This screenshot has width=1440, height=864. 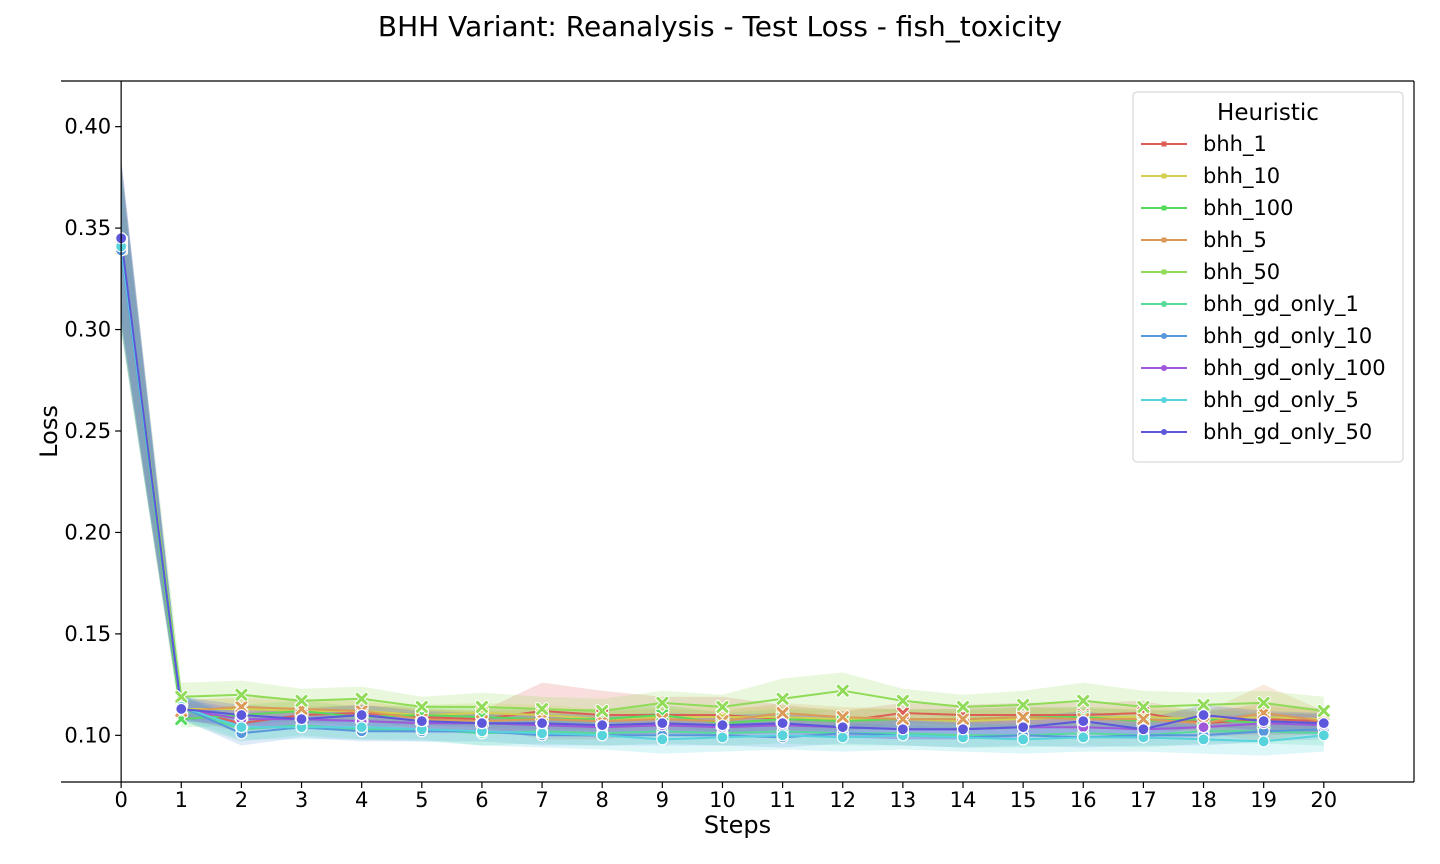 What do you see at coordinates (722, 800) in the screenshot?
I see `x-tick-label: 10` at bounding box center [722, 800].